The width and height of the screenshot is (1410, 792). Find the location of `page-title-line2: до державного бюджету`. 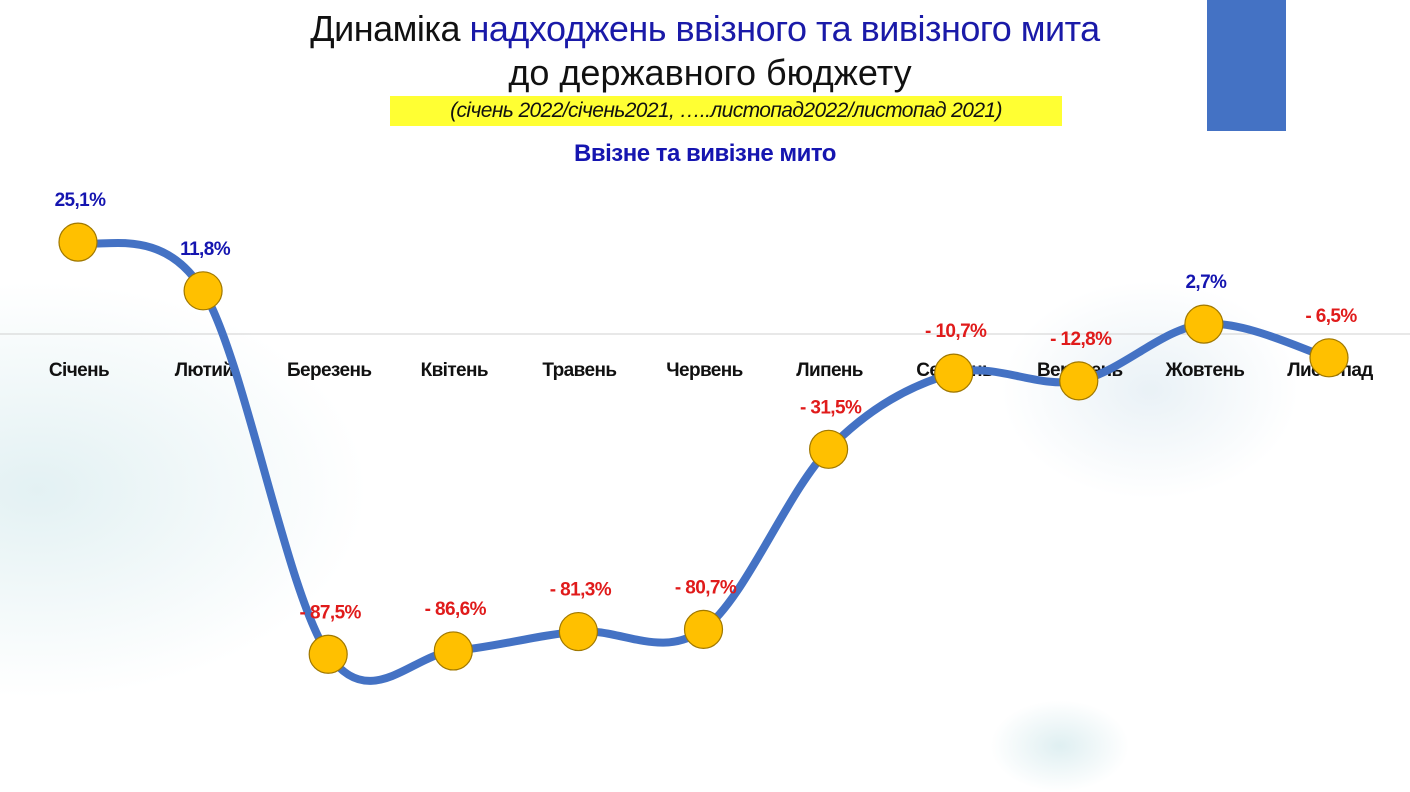

page-title-line2: до державного бюджету is located at coordinates (710, 72).